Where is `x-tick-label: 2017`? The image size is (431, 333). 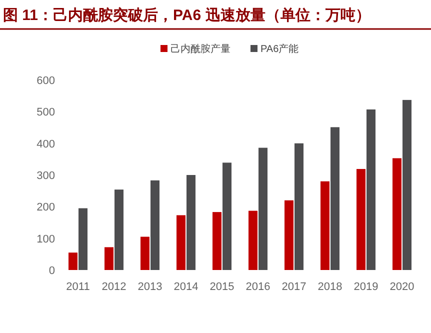
x-tick-label: 2017 is located at coordinates (294, 287).